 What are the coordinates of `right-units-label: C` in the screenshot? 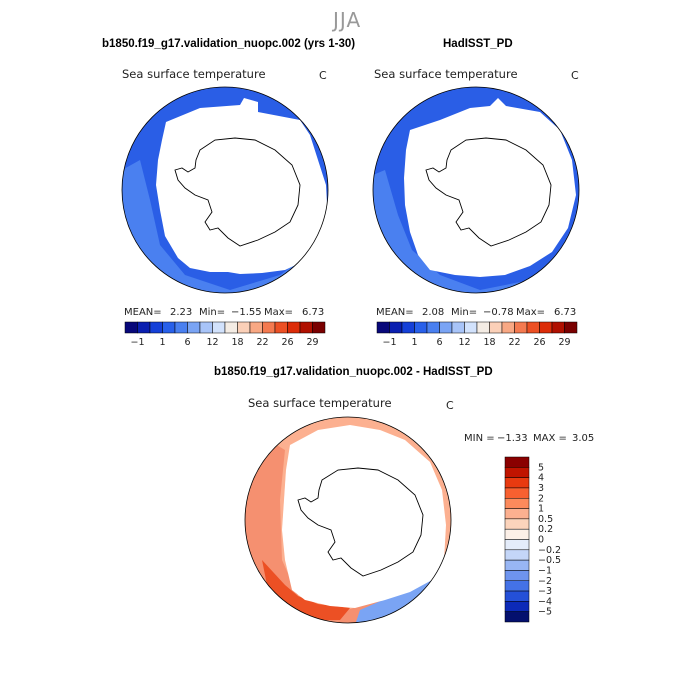 It's located at (575, 75).